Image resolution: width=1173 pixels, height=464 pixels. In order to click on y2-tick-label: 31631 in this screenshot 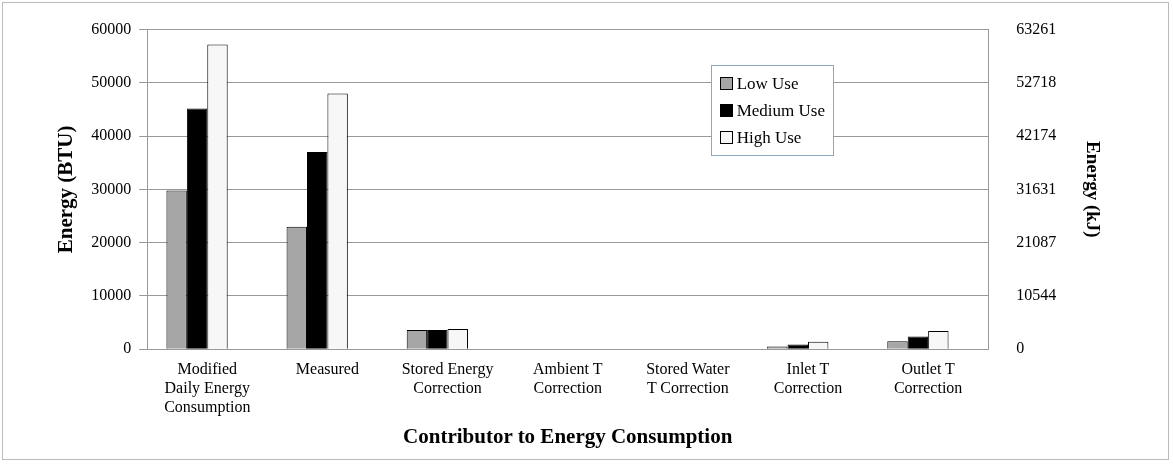, I will do `click(1036, 188)`.